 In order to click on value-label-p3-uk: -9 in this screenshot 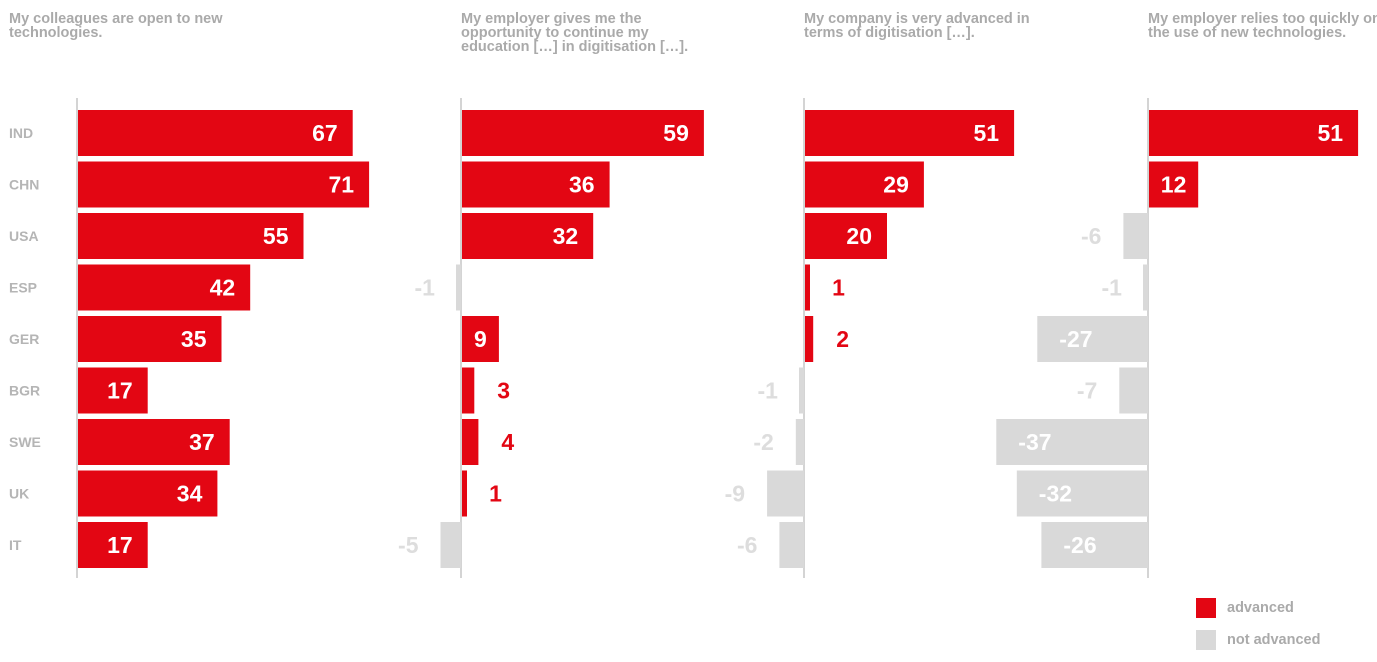, I will do `click(735, 494)`.